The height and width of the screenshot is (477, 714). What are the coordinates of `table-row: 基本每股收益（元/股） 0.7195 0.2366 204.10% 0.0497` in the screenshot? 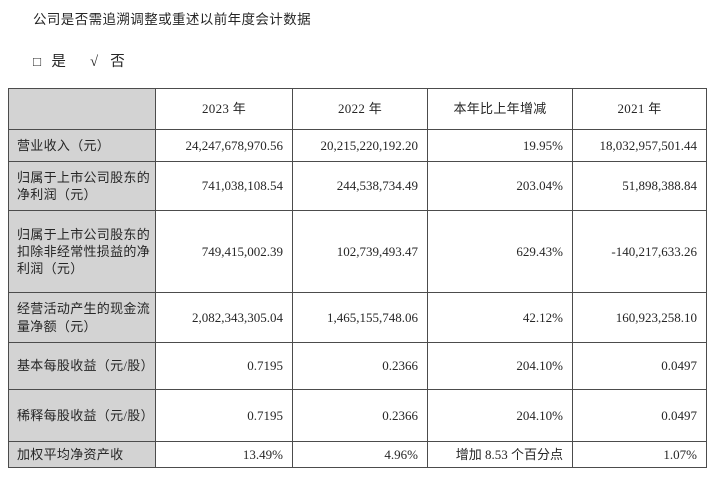 It's located at (357, 366).